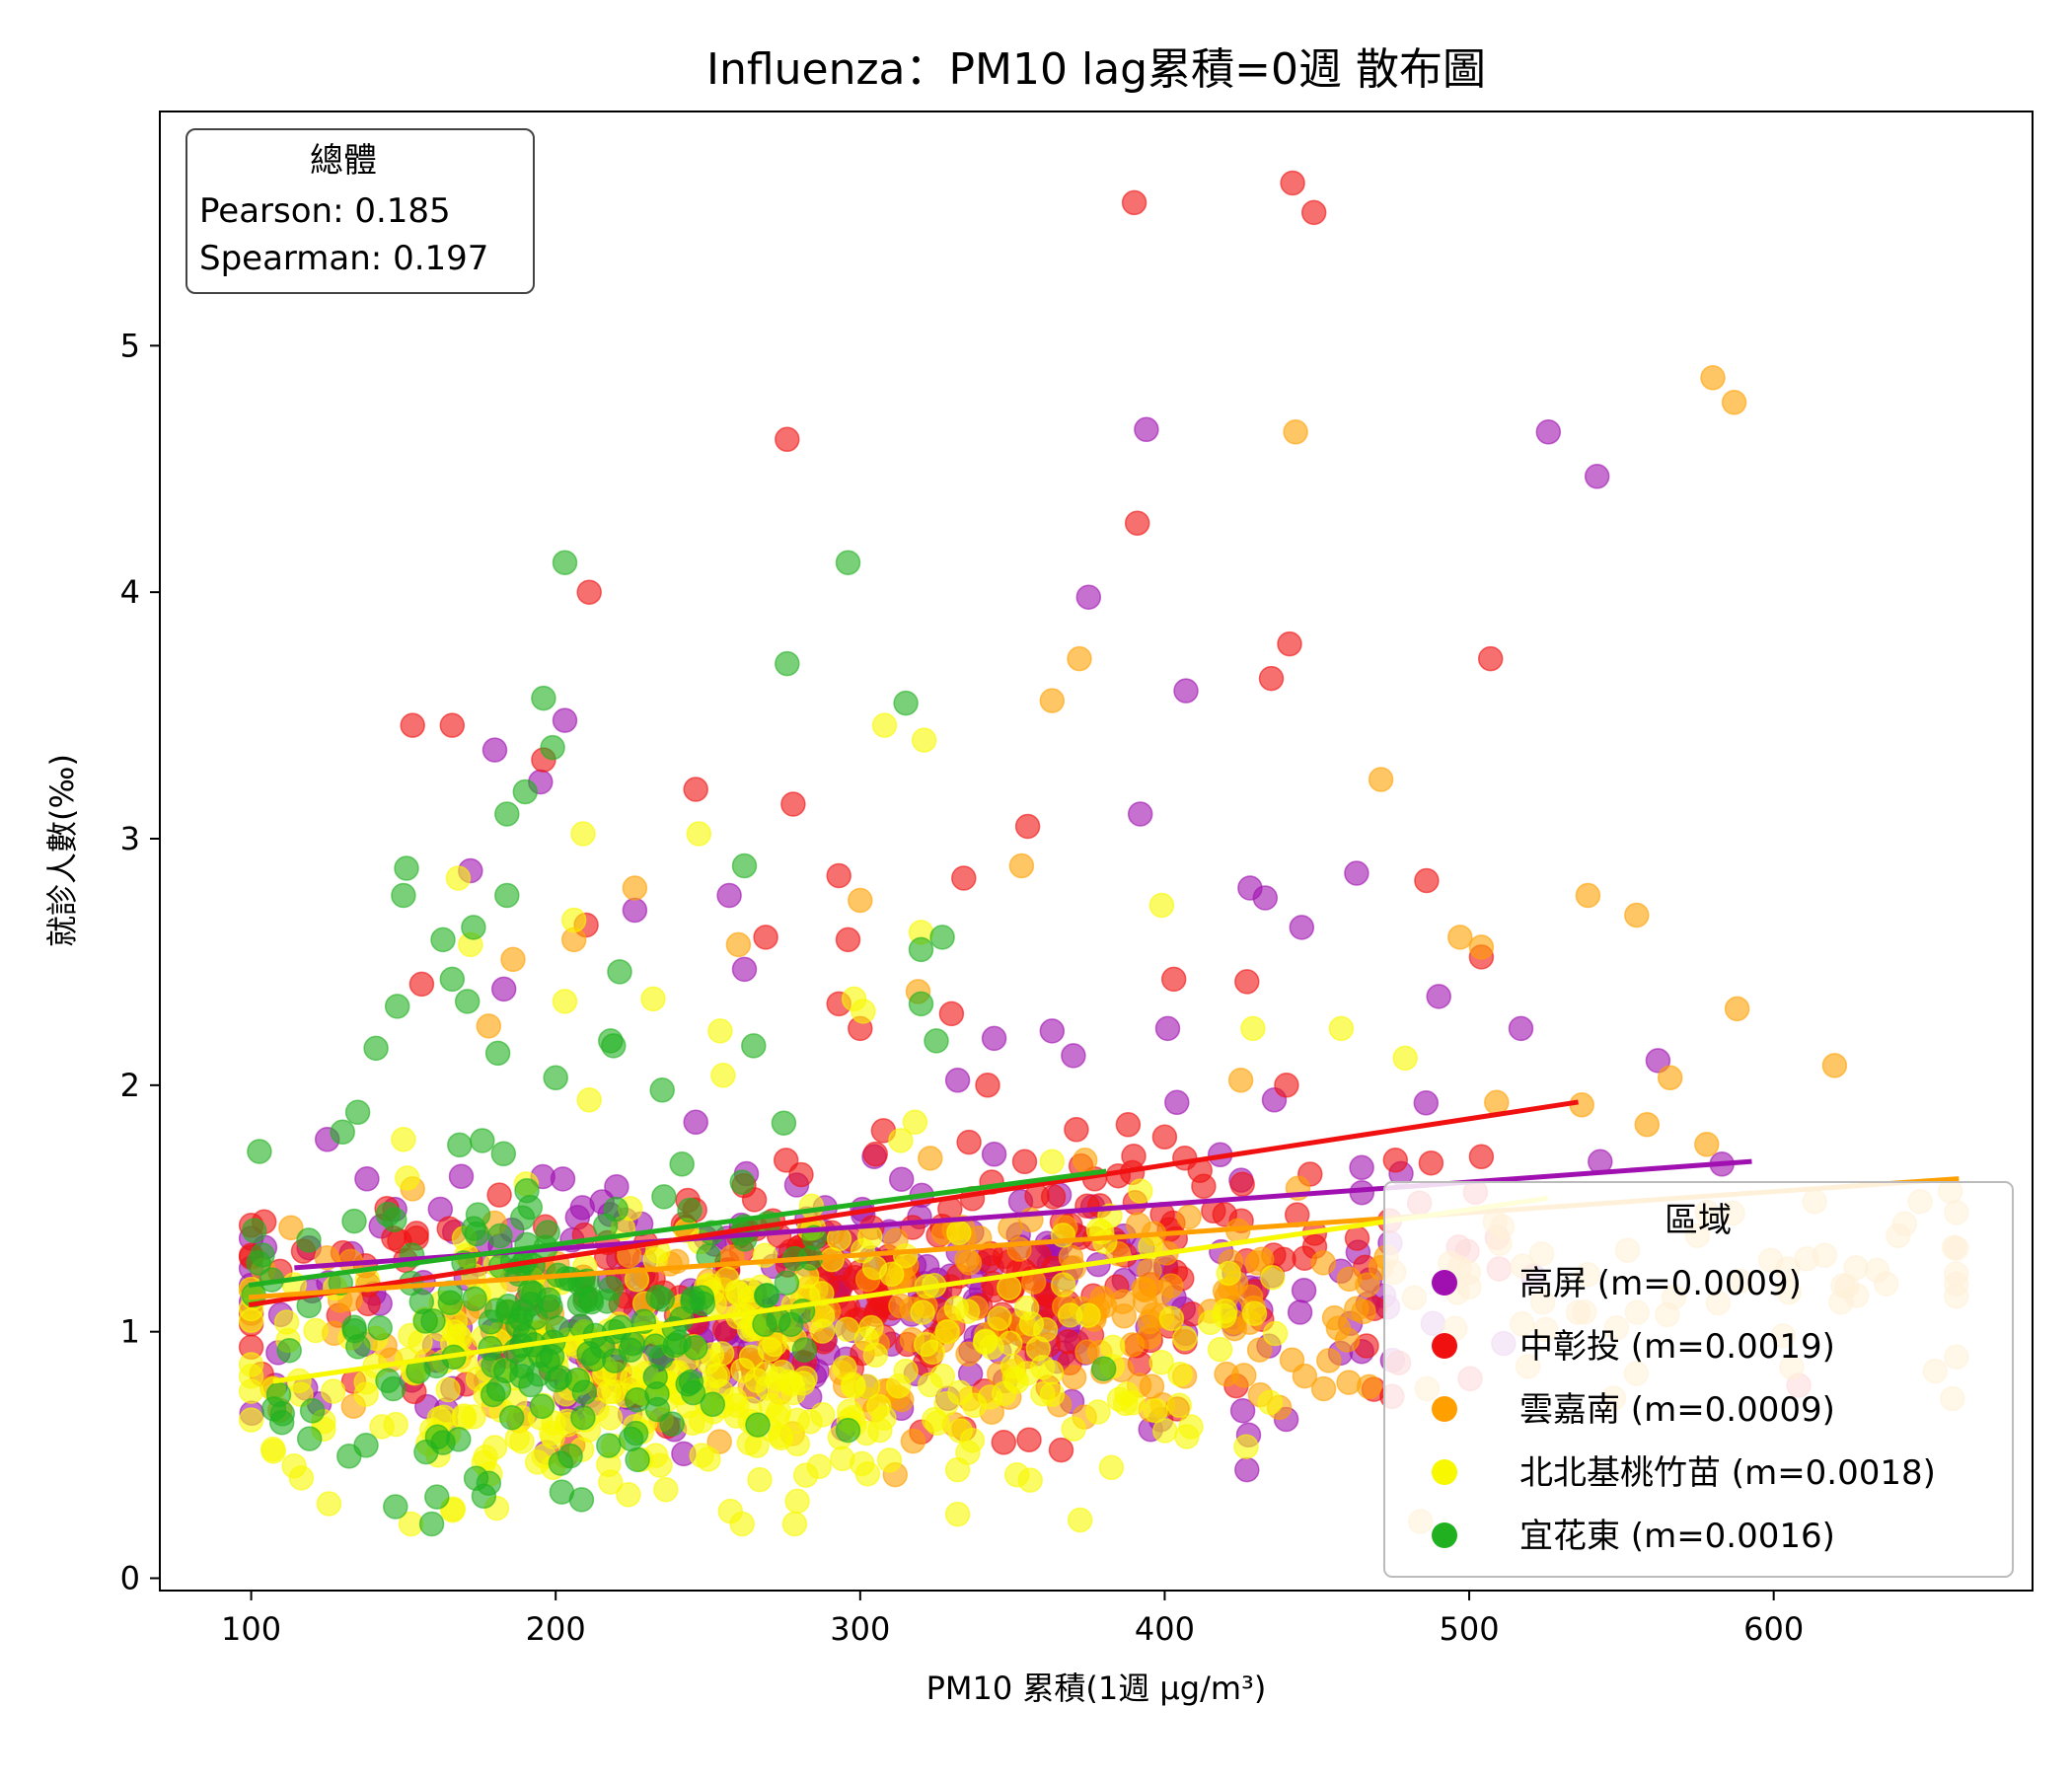 The width and height of the screenshot is (2072, 1780). I want to click on legend-frame, so click(1699, 1379).